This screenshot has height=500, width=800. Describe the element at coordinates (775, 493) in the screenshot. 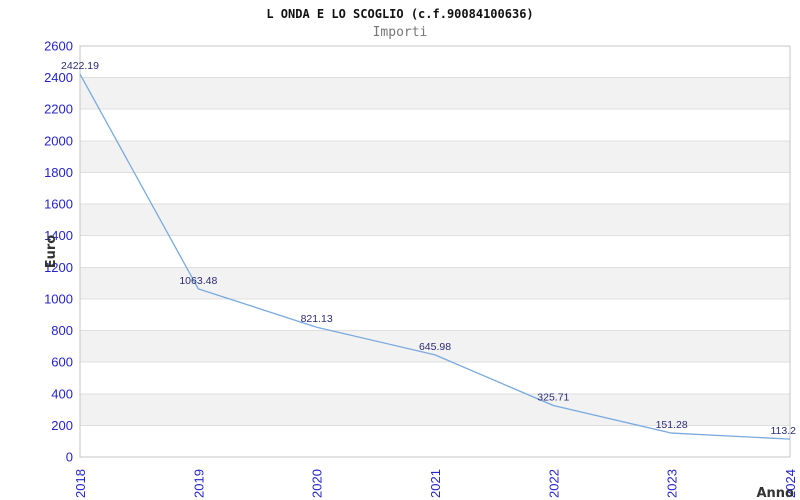

I see `x-axis-title: Anno` at that location.